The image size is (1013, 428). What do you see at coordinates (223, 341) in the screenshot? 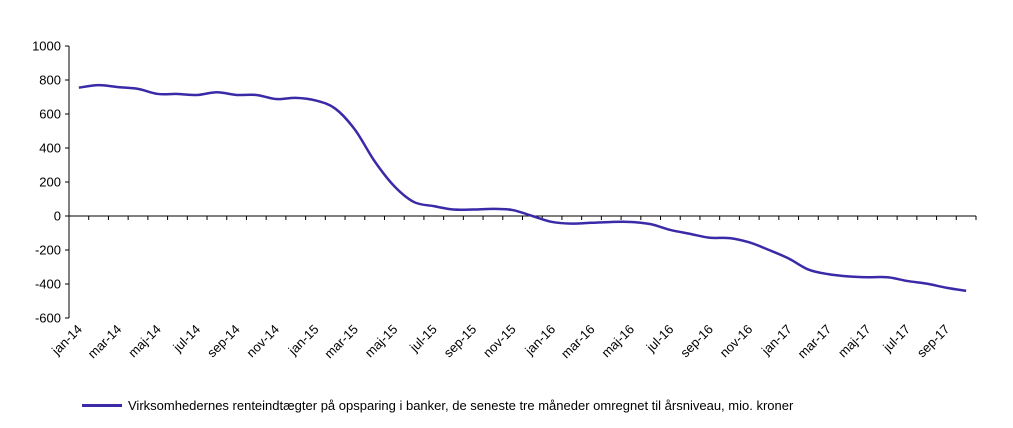
I see `x-tick-label: sep-14` at bounding box center [223, 341].